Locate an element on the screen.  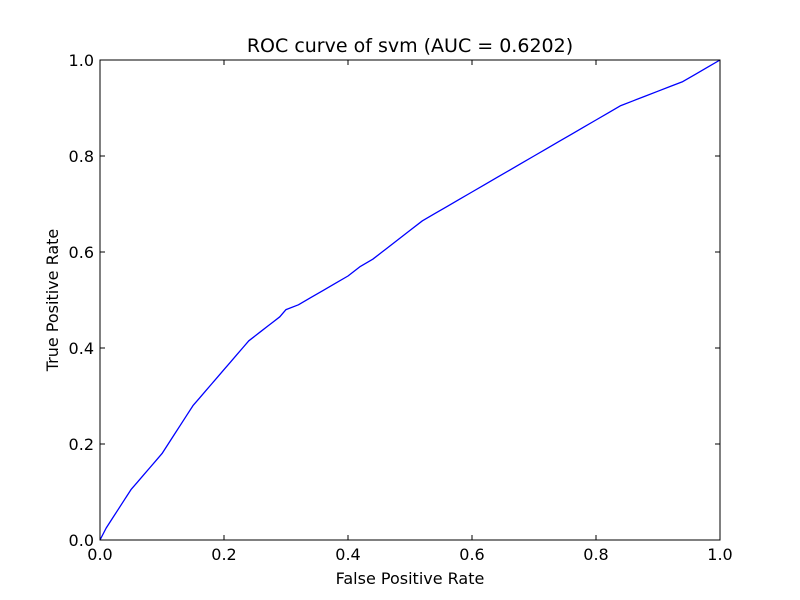
y-tick-label: 0.0 is located at coordinates (81, 540).